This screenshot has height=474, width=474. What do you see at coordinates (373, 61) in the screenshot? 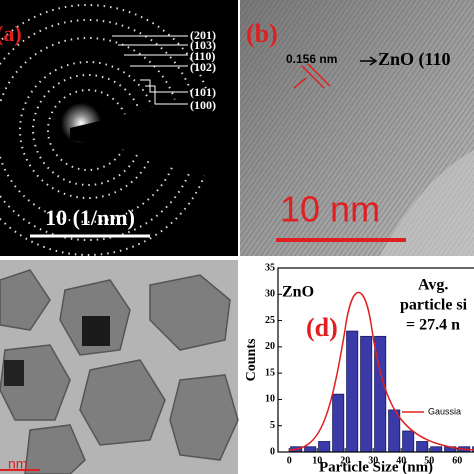
I see `arrow-head` at bounding box center [373, 61].